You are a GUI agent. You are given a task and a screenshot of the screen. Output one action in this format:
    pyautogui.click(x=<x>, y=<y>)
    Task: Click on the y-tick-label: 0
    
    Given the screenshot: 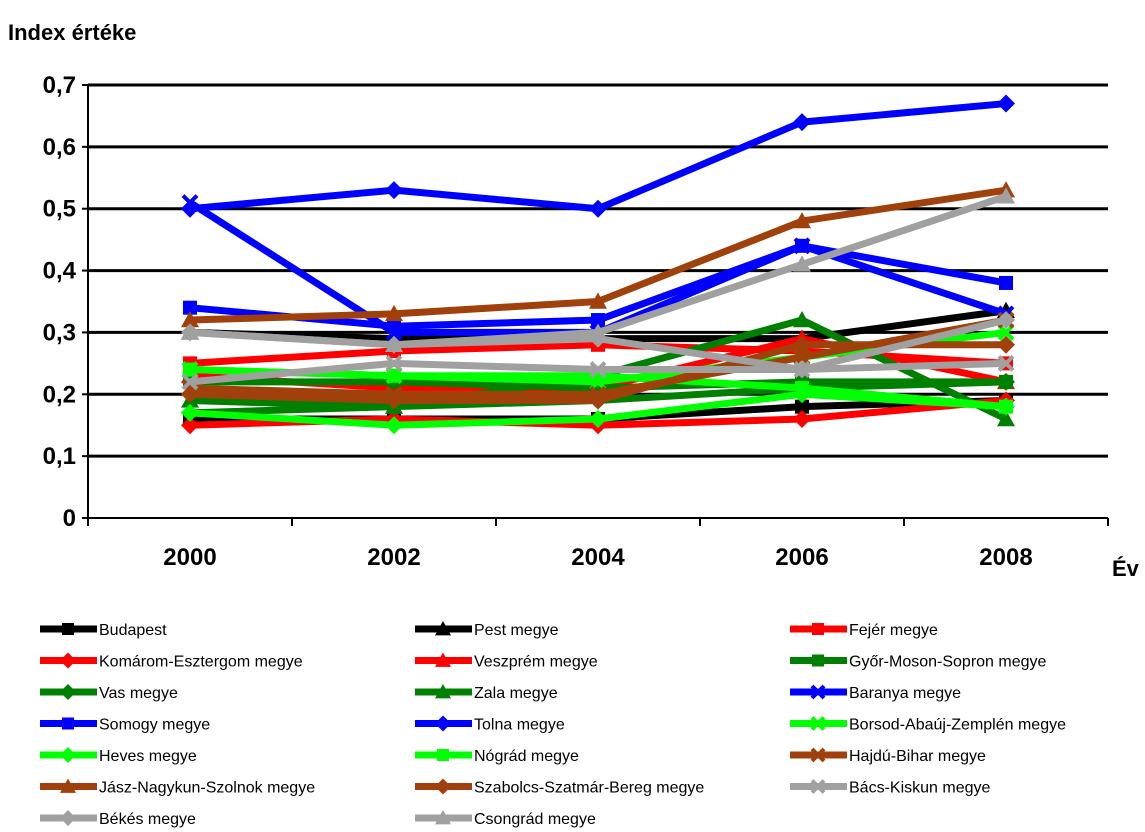 What is the action you would take?
    pyautogui.click(x=69, y=518)
    